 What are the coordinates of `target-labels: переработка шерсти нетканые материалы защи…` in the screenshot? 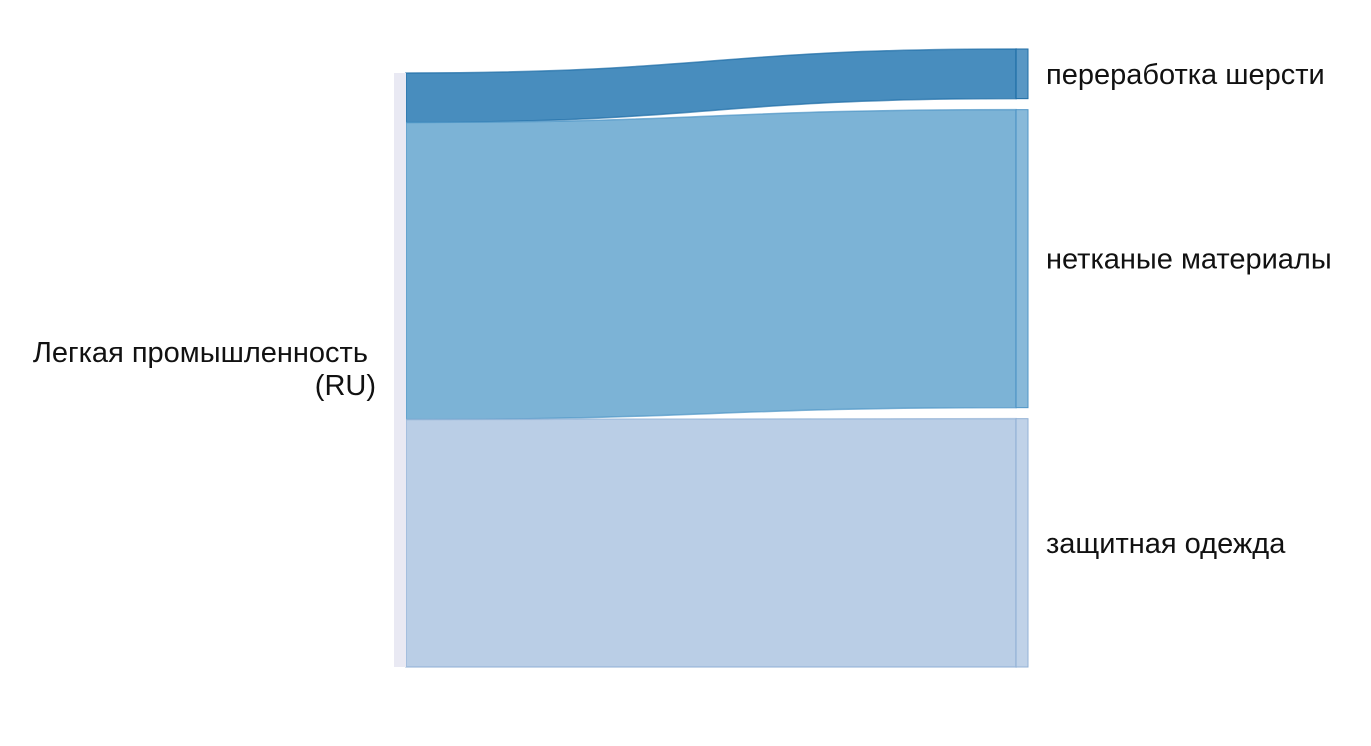 It's located at (1189, 309).